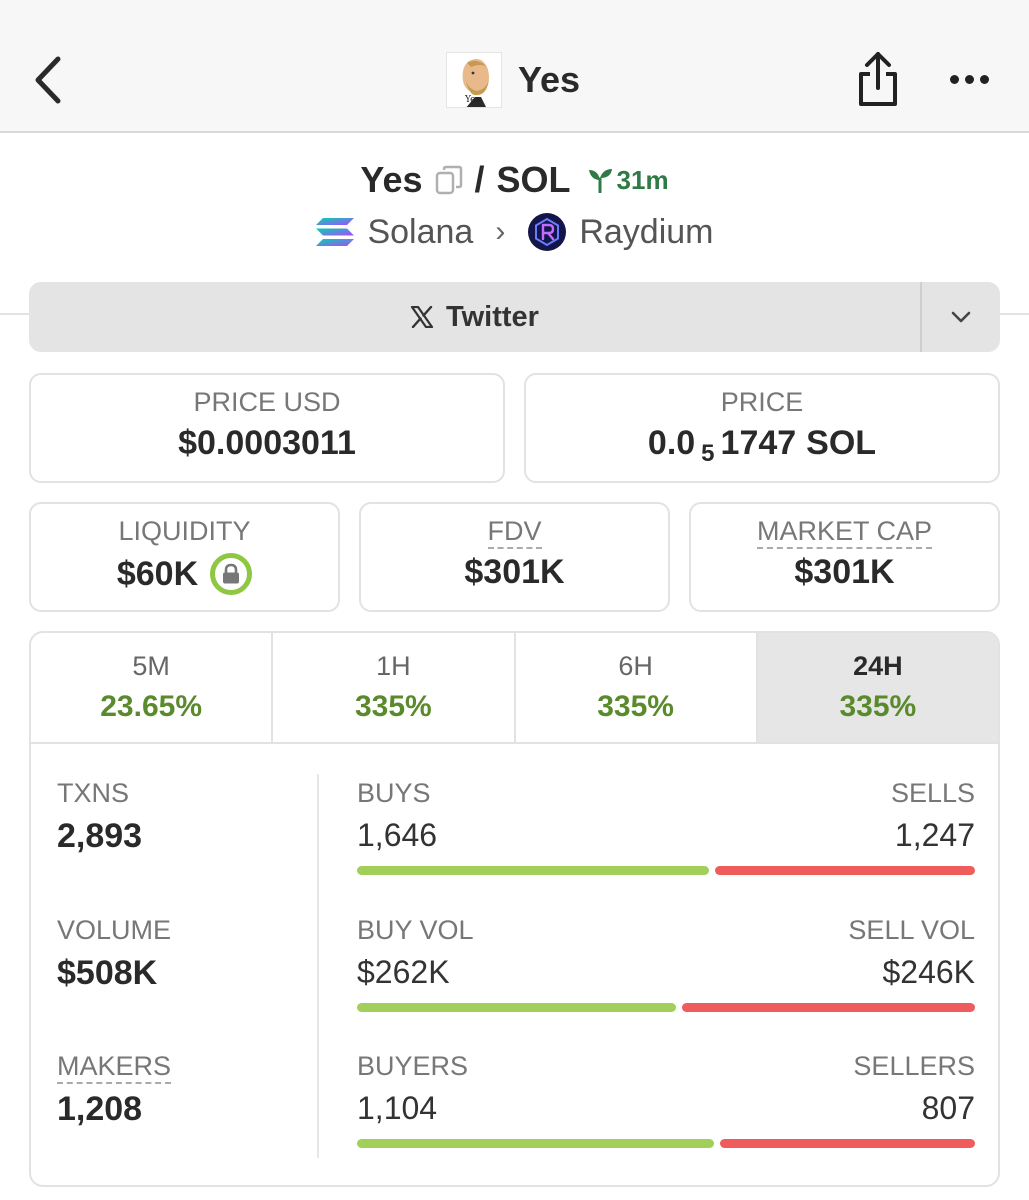 The width and height of the screenshot is (1029, 1200). What do you see at coordinates (114, 1067) in the screenshot?
I see `makers-label: MAKERS` at bounding box center [114, 1067].